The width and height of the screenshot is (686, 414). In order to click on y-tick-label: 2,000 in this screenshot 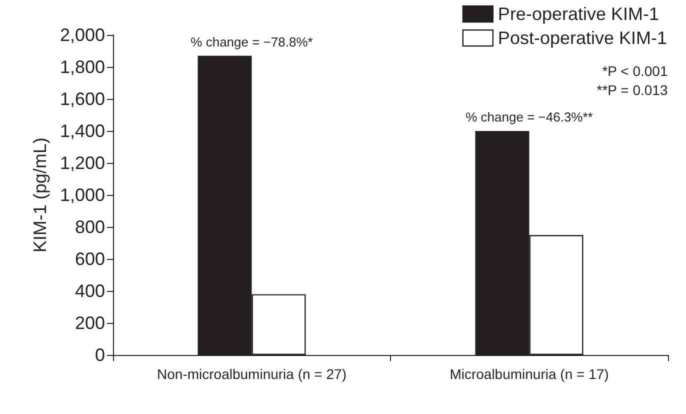, I will do `click(82, 35)`.